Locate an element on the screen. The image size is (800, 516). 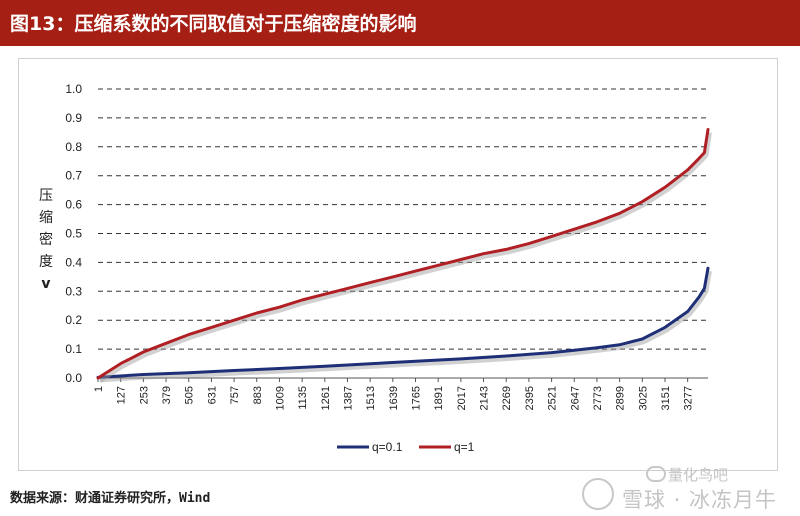
x-tick-label: 2773 is located at coordinates (598, 398).